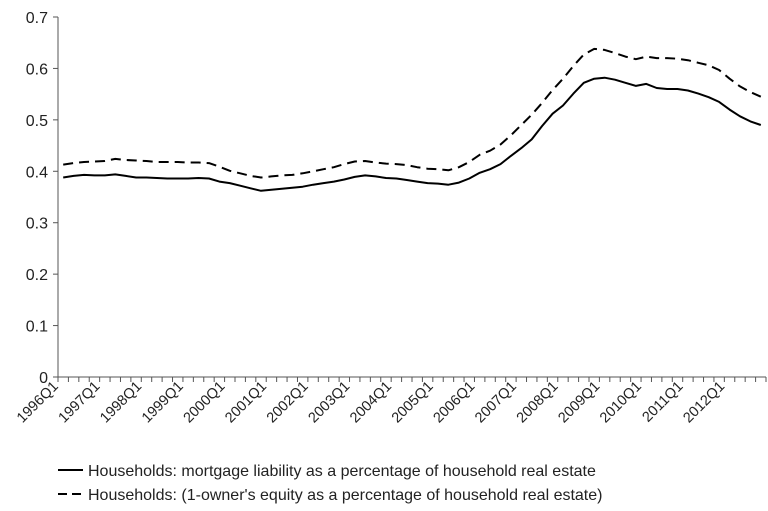 Image resolution: width=768 pixels, height=511 pixels. What do you see at coordinates (454, 403) in the screenshot?
I see `x-tick-label: 2006Q1` at bounding box center [454, 403].